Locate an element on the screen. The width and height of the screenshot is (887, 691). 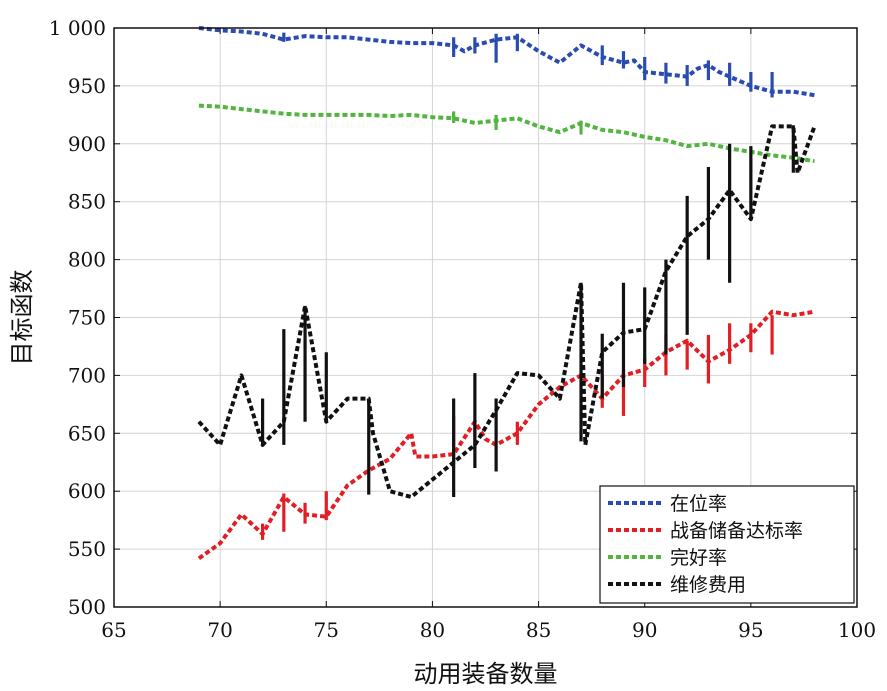
series-1-line is located at coordinates (506, 62).